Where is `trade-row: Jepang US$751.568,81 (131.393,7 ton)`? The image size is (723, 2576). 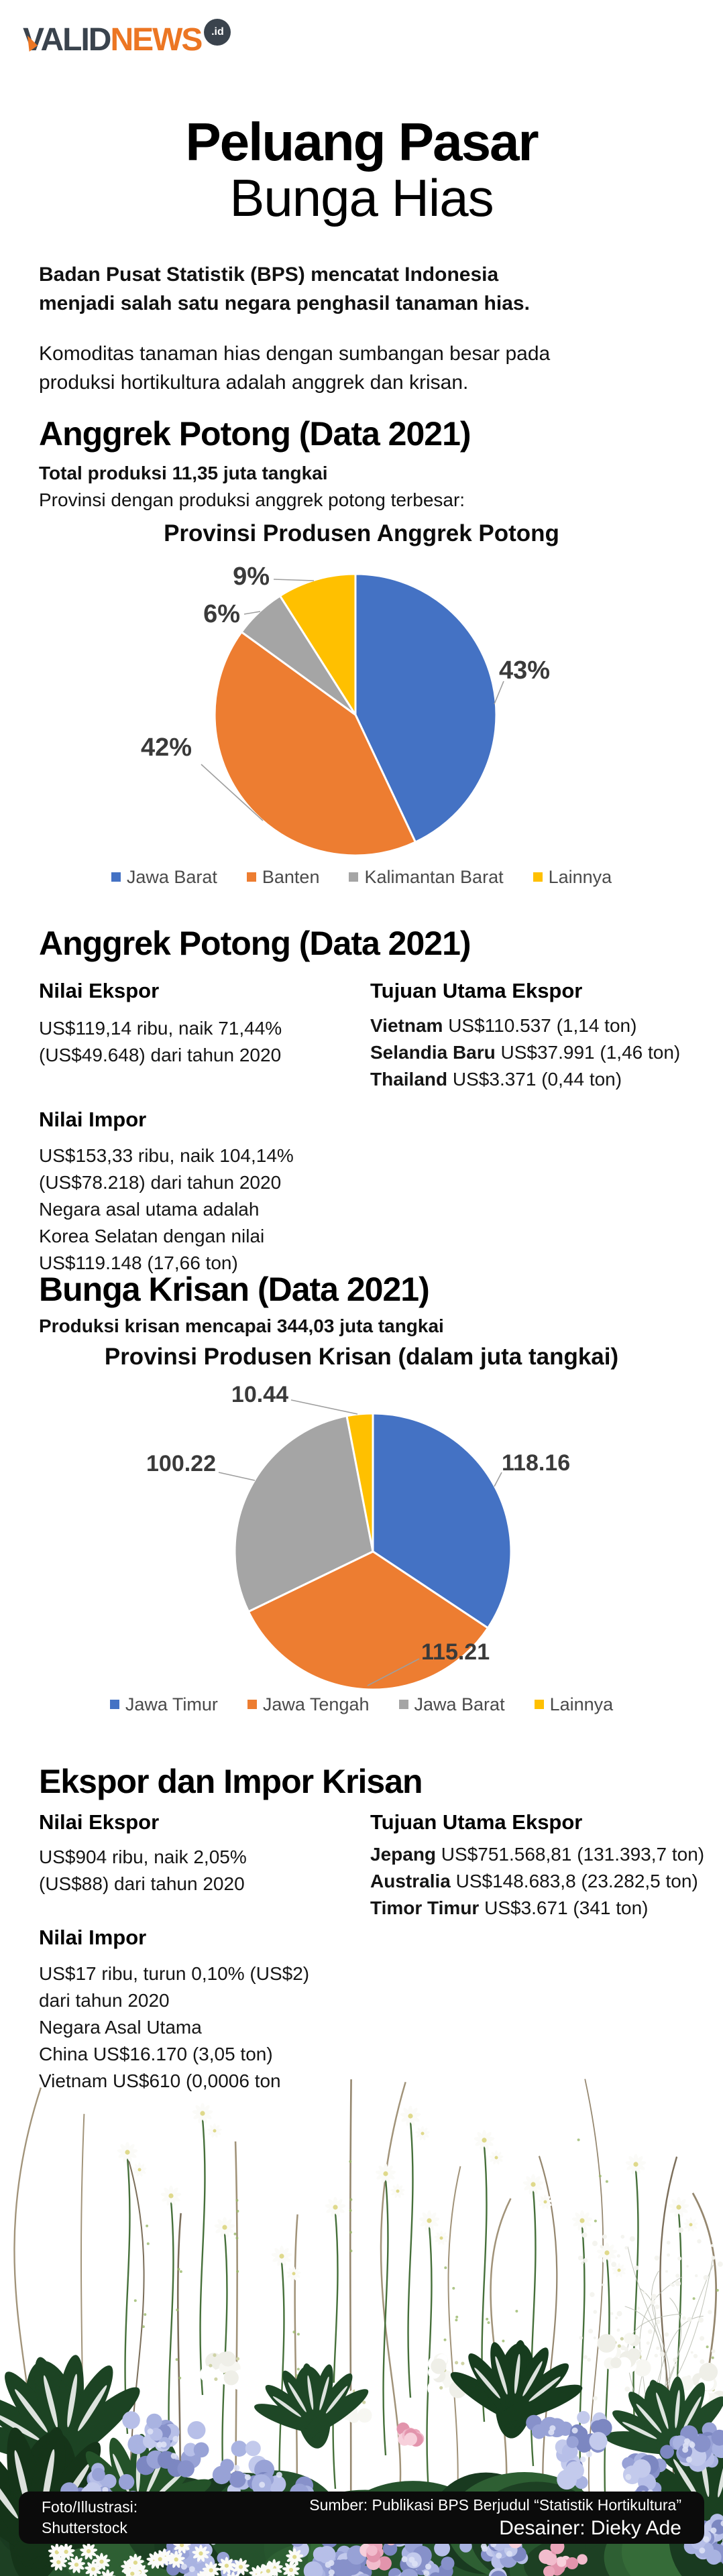
trade-row: Jepang US$751.568,81 (131.393,7 ton) is located at coordinates (537, 1854).